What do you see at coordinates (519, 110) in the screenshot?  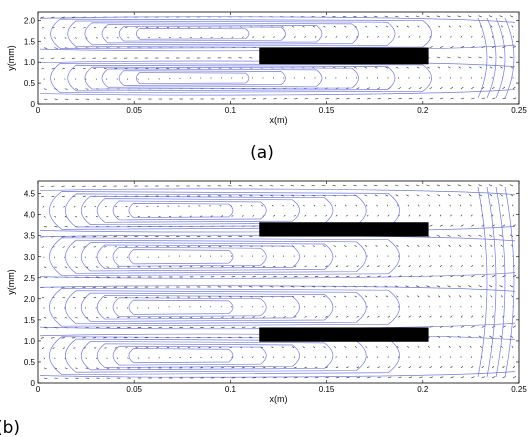 I see `x-tick-label: 0.25` at bounding box center [519, 110].